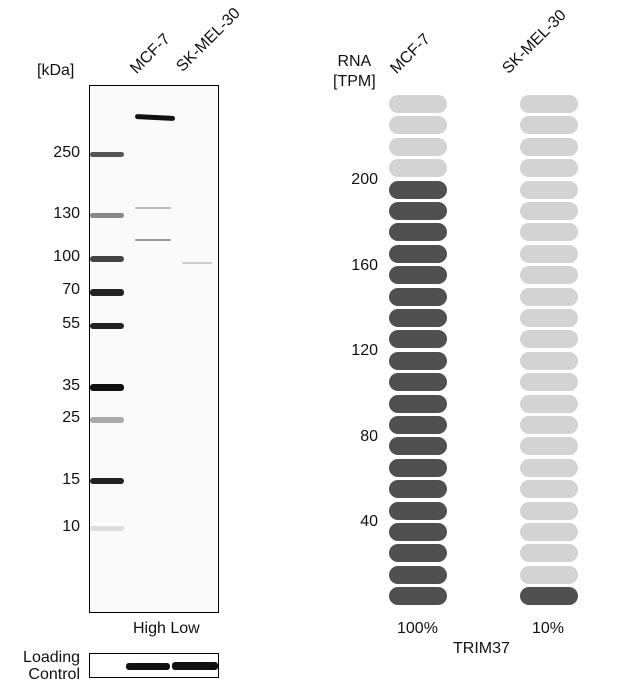  I want to click on rna-axis-label: RNA [TPM], so click(354, 71).